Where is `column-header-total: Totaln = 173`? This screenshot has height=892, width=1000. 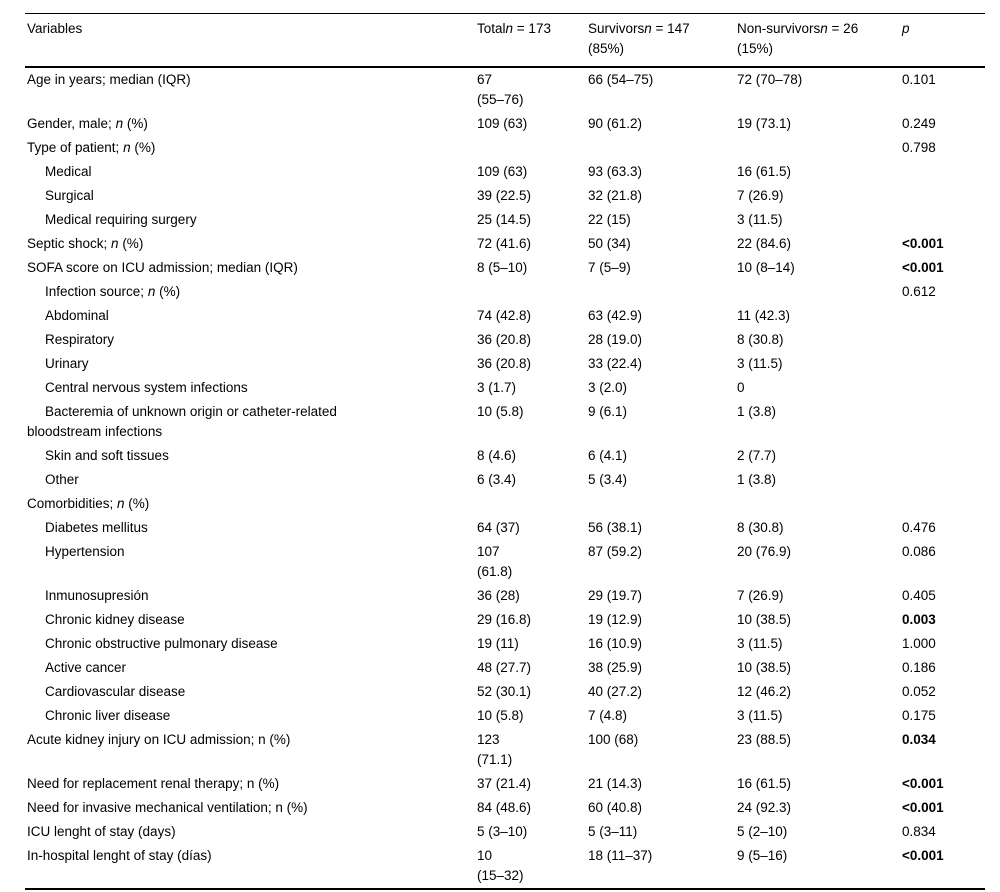
column-header-total: Totaln = 173 is located at coordinates (532, 40).